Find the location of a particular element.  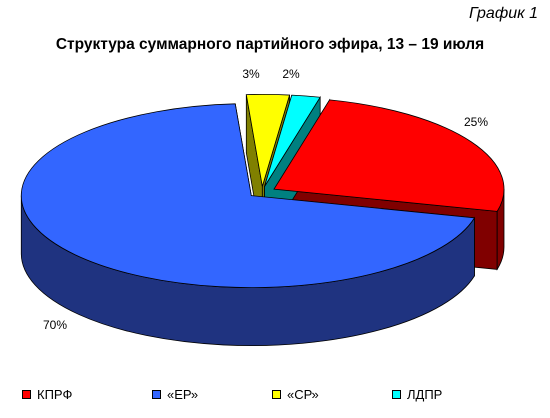

legend-item-sr: «СР» is located at coordinates (295, 394).